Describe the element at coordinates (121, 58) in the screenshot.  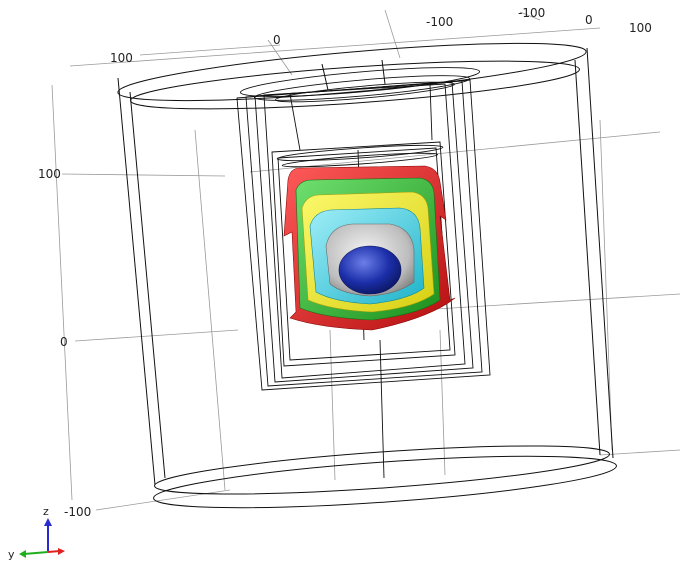
I see `tick-top-100-left: 100` at that location.